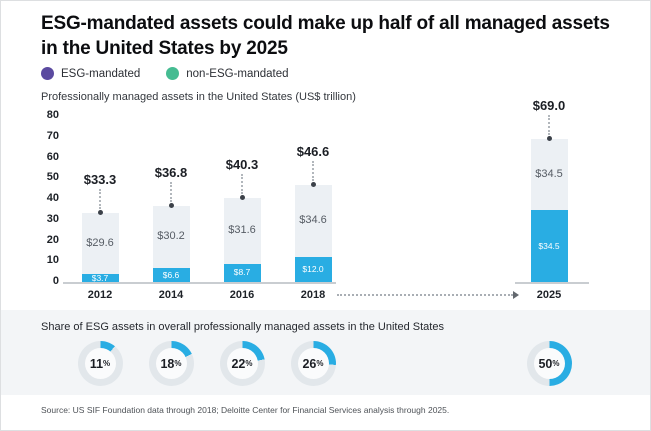 This screenshot has width=651, height=431. I want to click on x-axis-year-label: 2014, so click(171, 295).